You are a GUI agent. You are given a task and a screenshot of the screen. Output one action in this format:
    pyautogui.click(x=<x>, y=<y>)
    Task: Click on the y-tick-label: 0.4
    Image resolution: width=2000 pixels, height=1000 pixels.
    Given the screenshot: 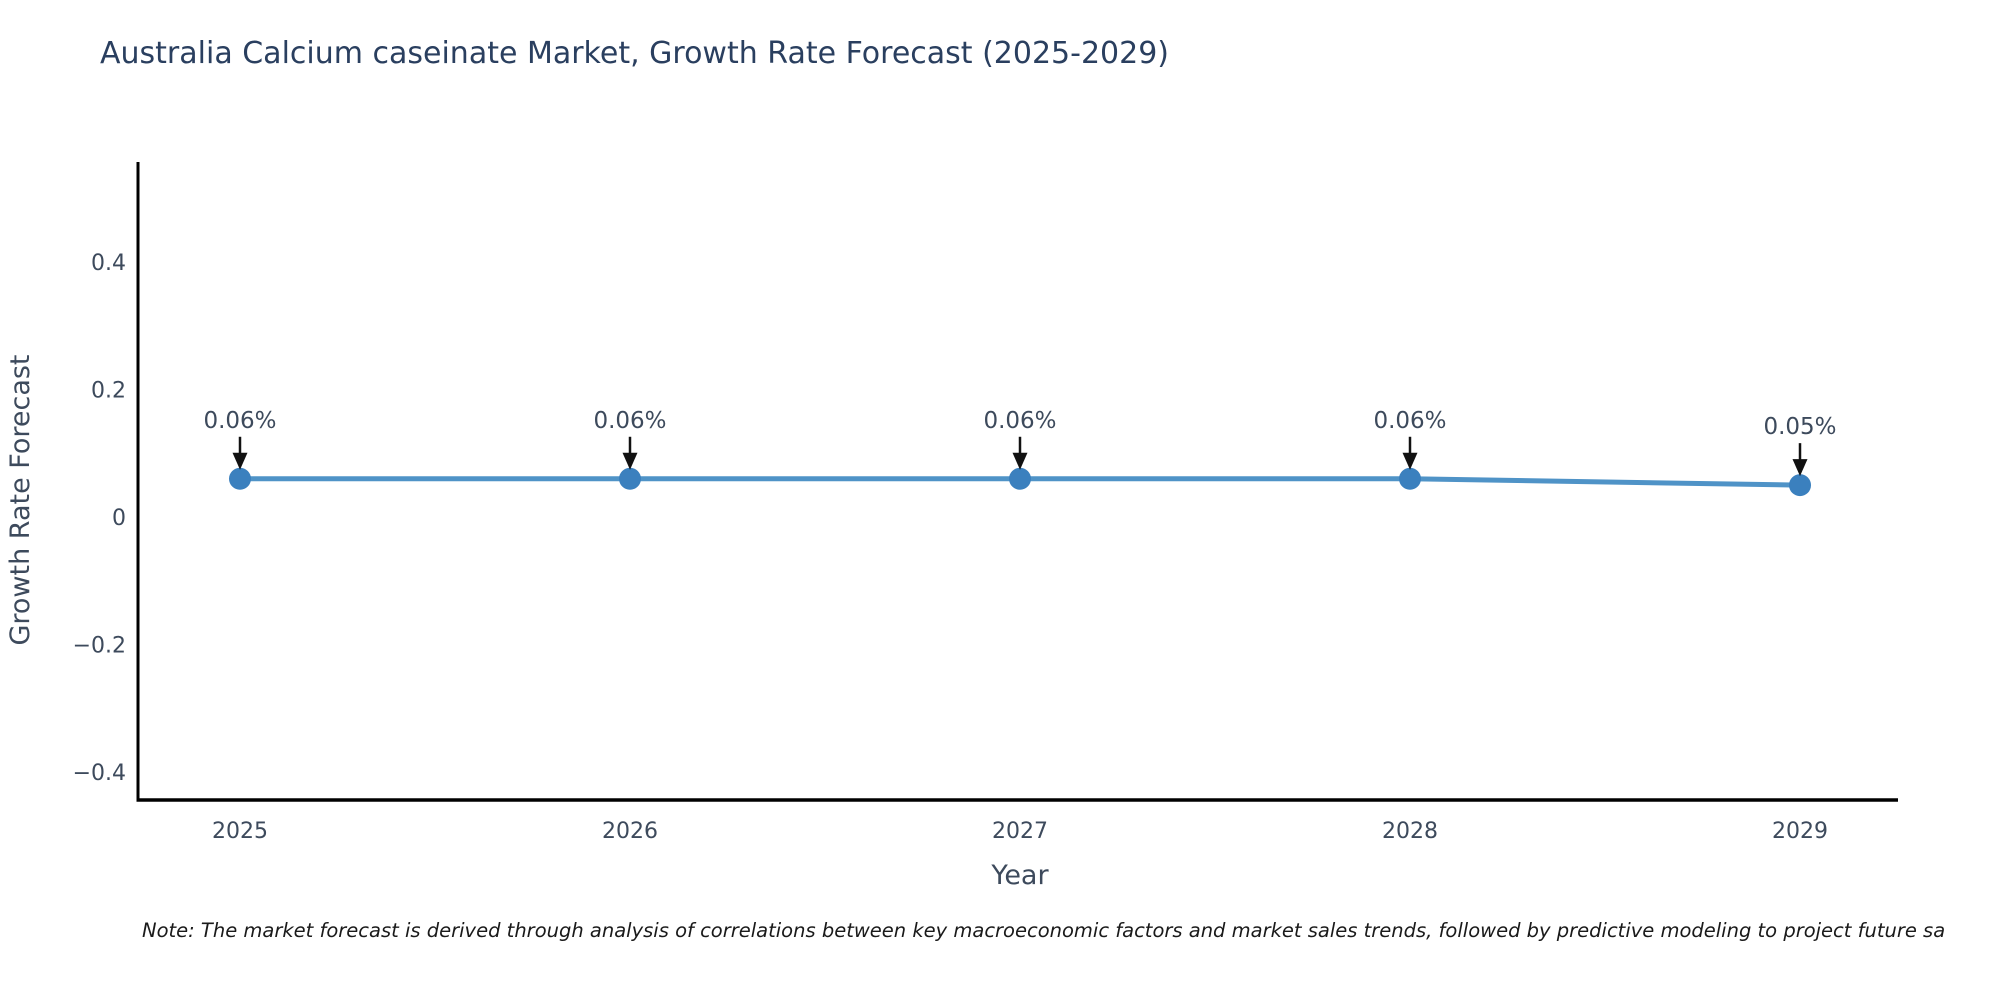 What is the action you would take?
    pyautogui.click(x=108, y=263)
    